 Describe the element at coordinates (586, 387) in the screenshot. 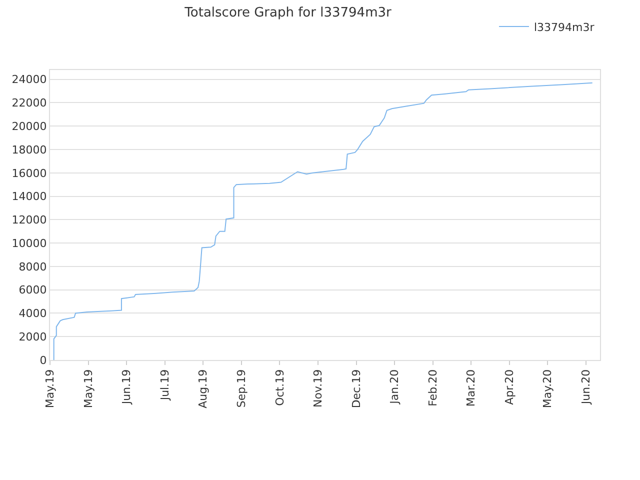

I see `x-tick-label: Jun.20` at that location.